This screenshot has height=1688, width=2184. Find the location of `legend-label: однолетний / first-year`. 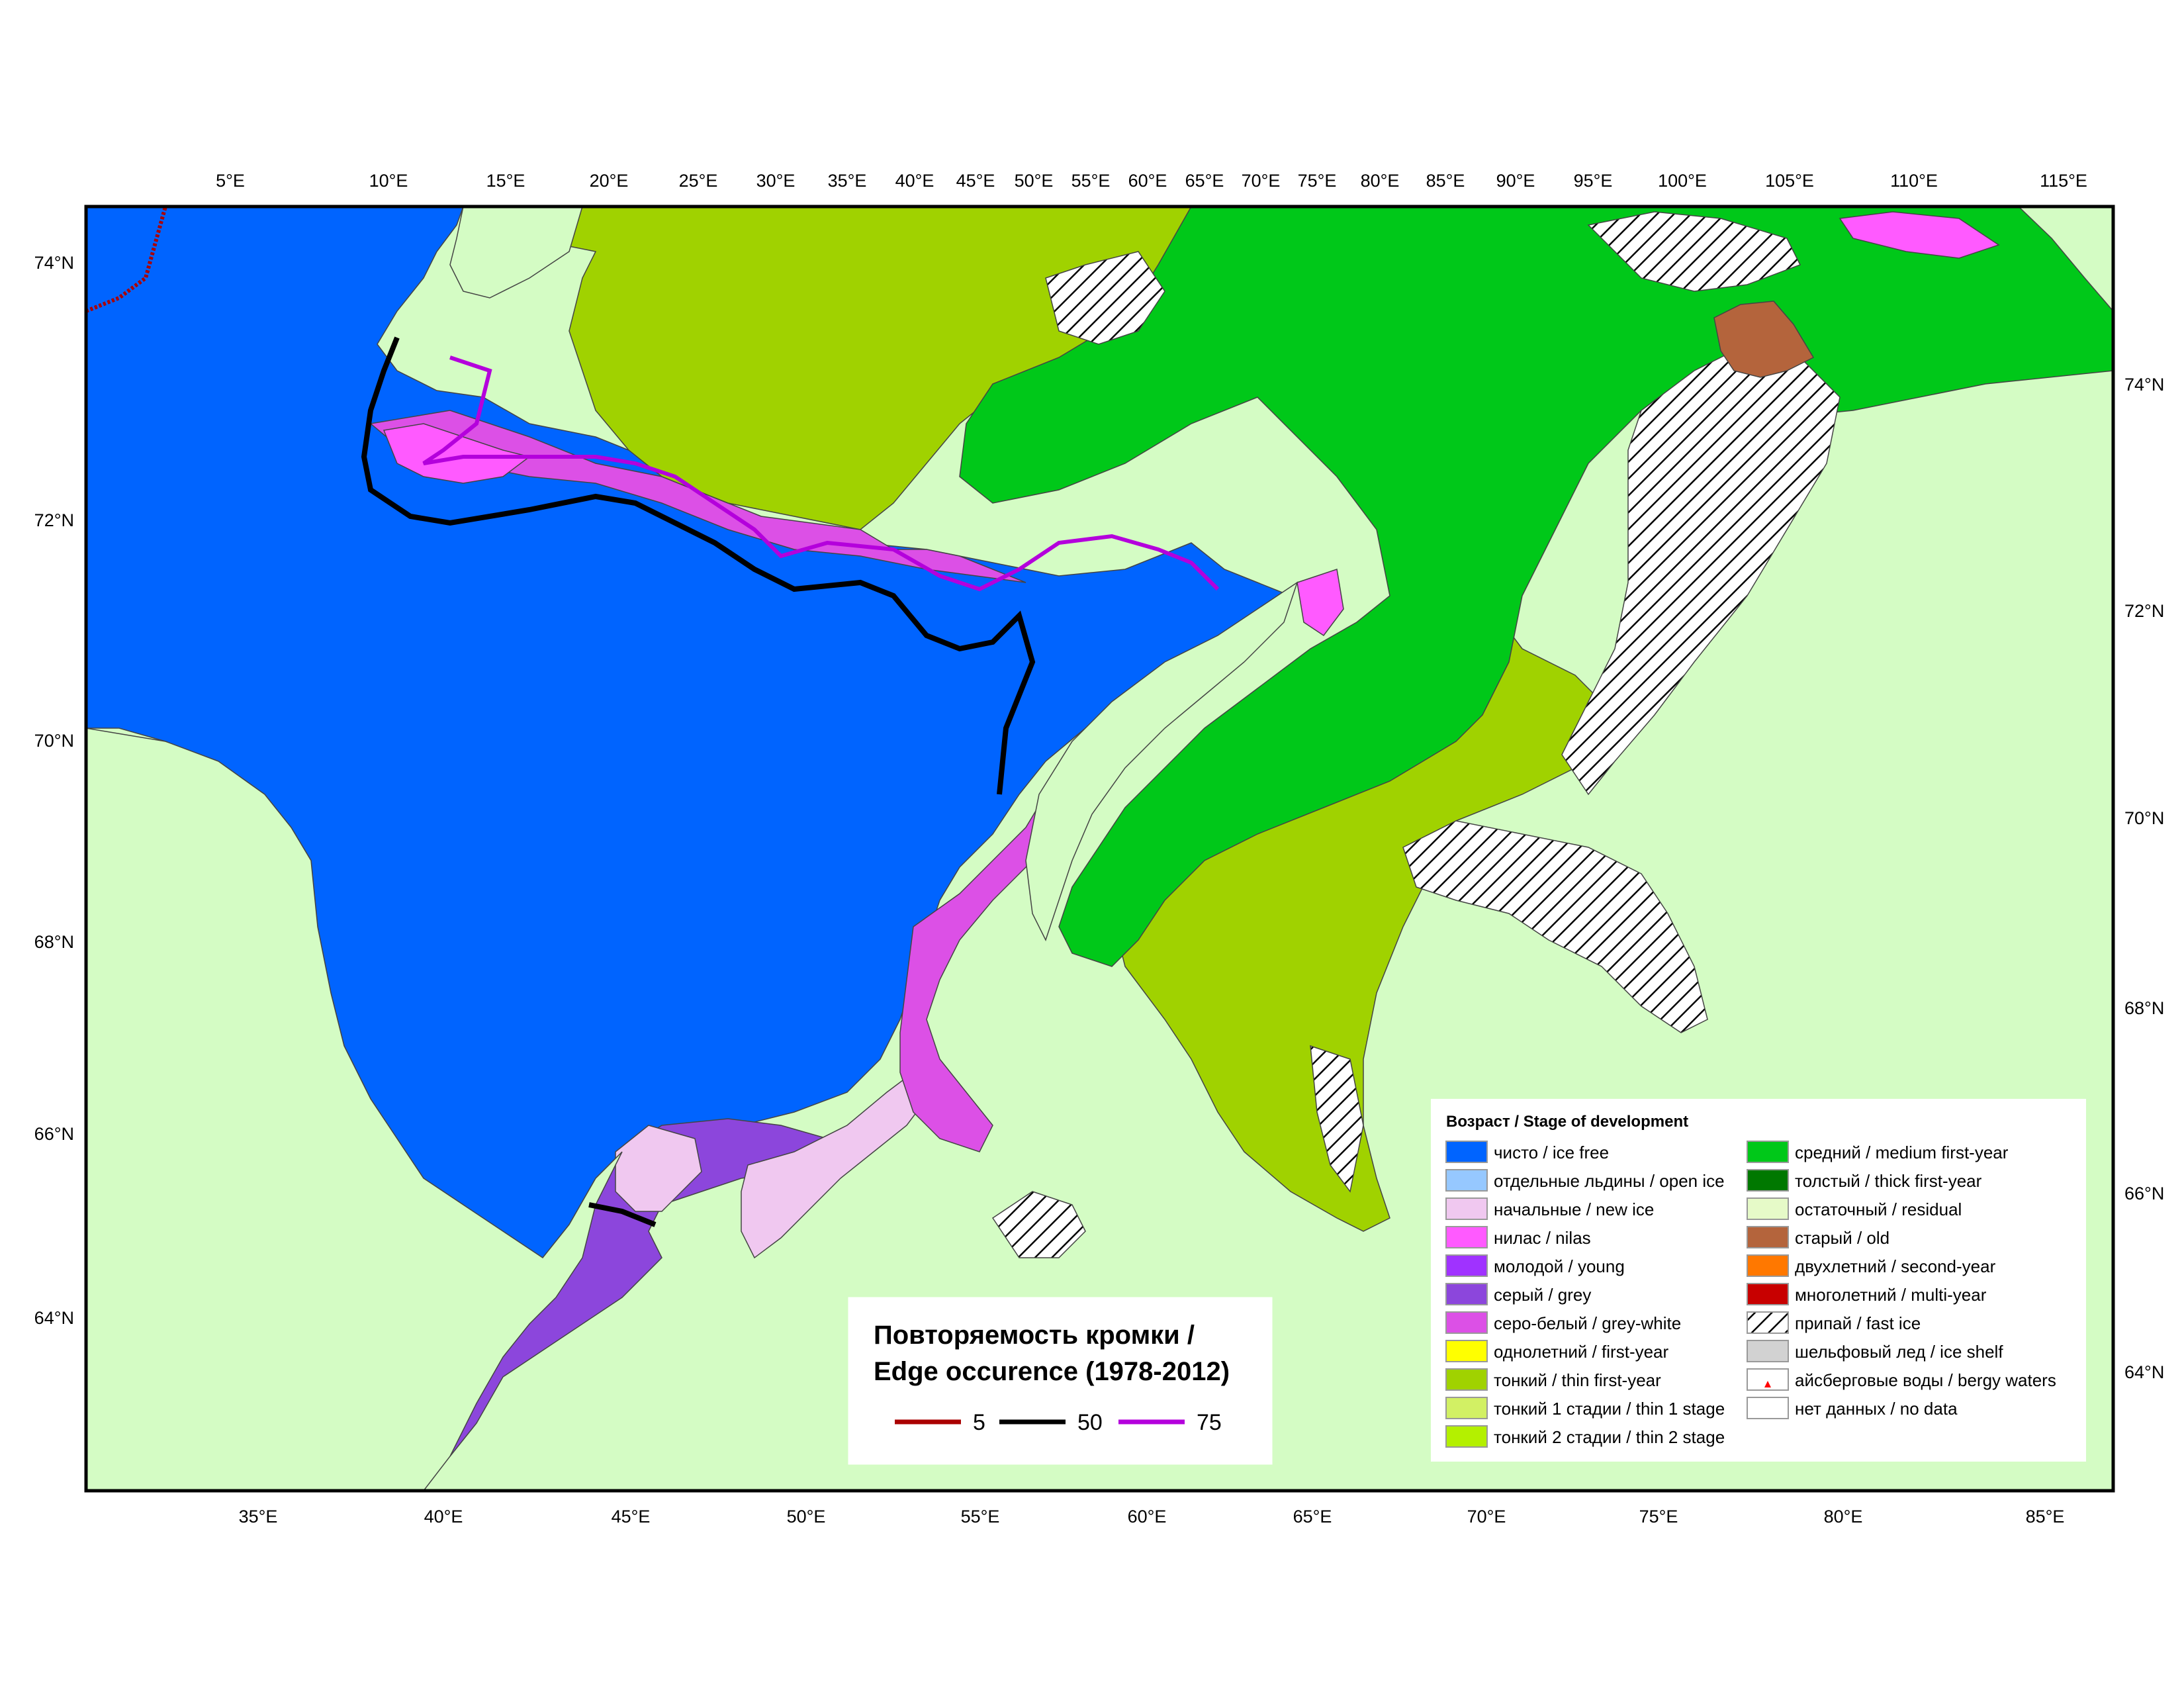

legend-label: однолетний / first-year is located at coordinates (1581, 1352).